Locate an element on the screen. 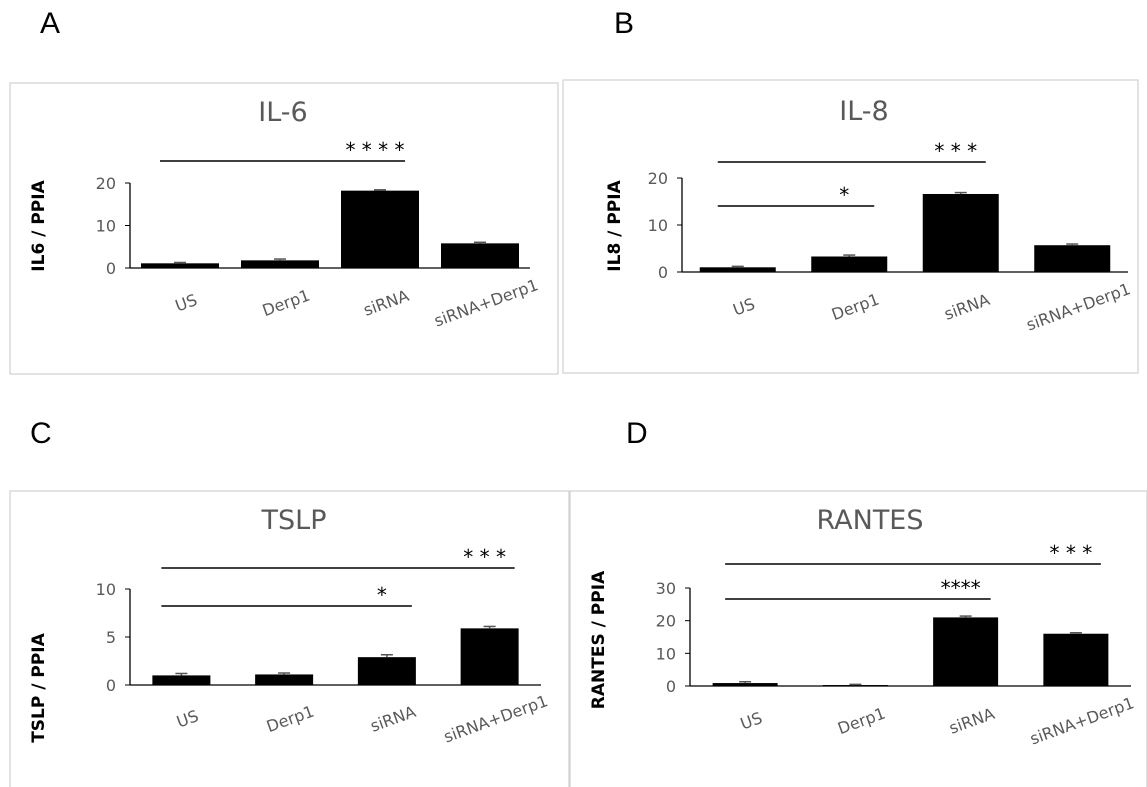 The image size is (1147, 787). y-tick-label: 30 is located at coordinates (666, 588).